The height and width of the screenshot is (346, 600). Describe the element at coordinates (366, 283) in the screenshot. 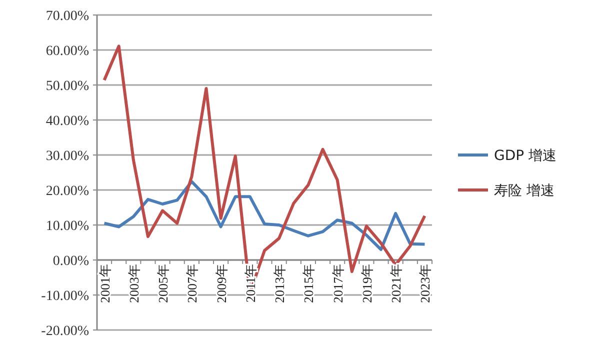

I see `x-tick-label: 2019年` at that location.